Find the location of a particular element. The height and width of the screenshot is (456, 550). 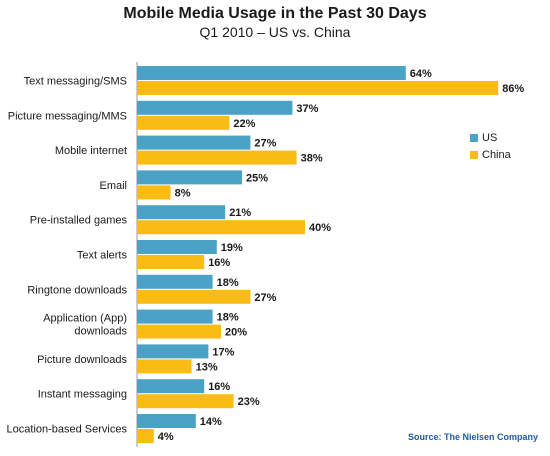

data-label-us: 14% is located at coordinates (211, 422).